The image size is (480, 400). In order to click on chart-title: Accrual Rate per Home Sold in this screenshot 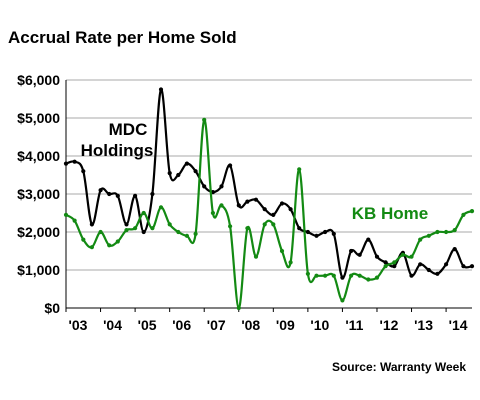, I will do `click(122, 37)`.